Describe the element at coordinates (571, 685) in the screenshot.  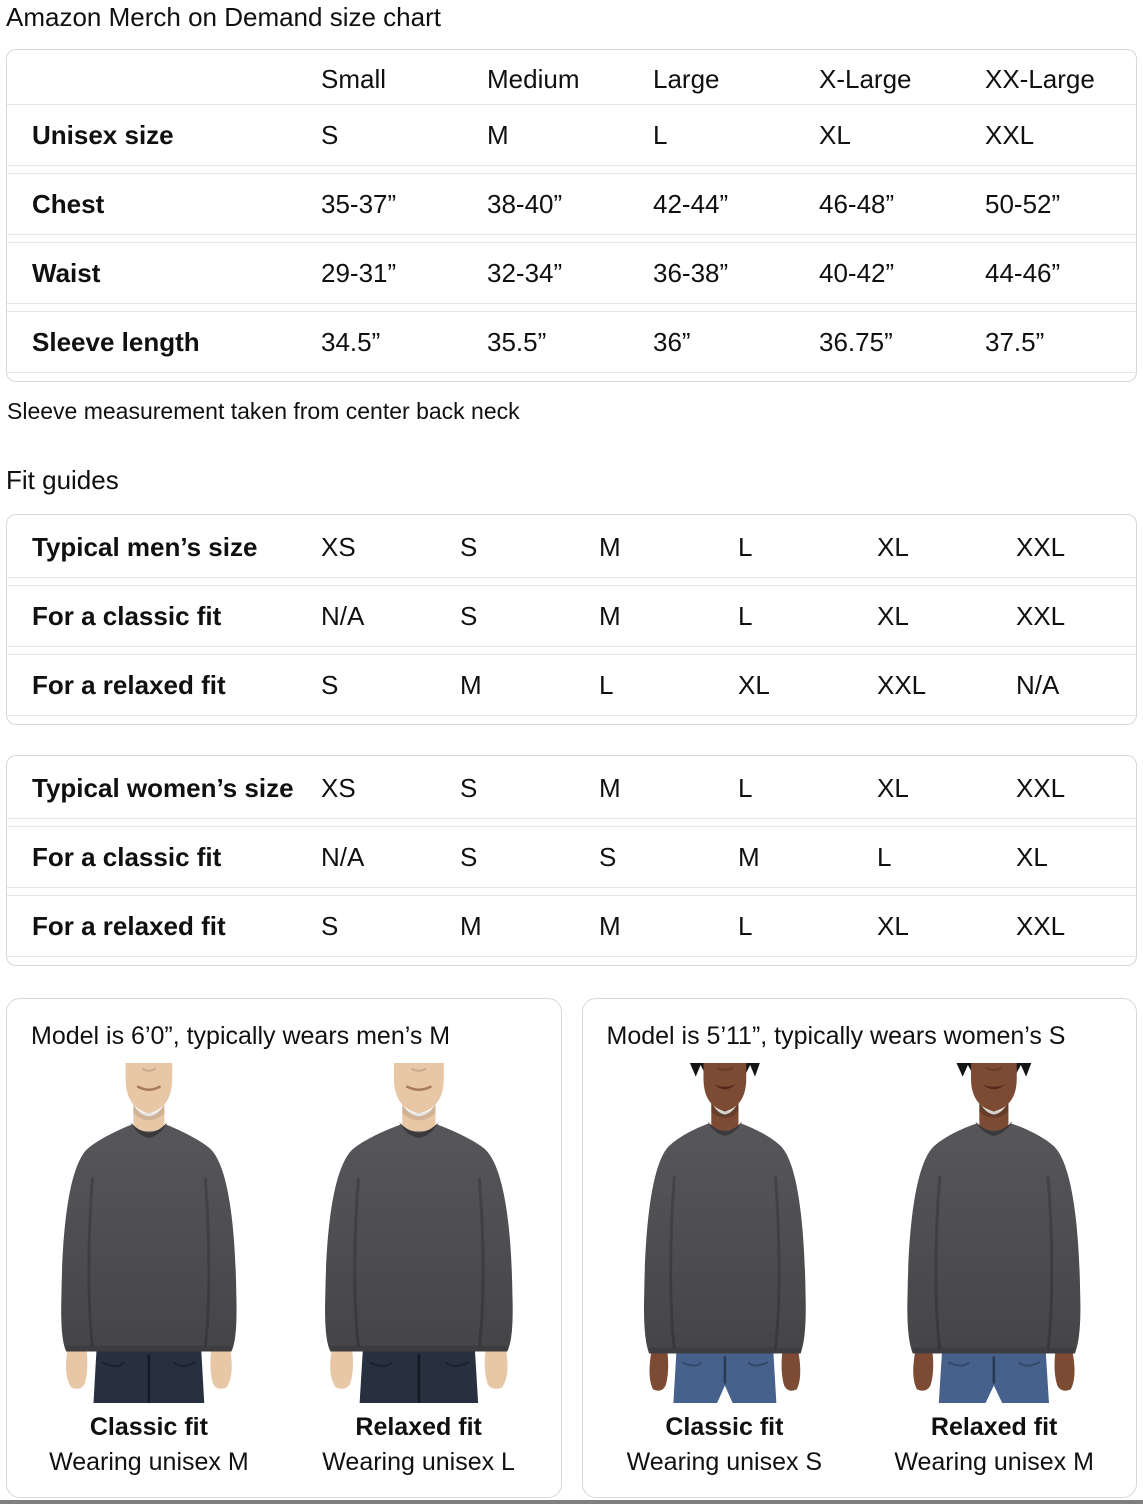
I see `fit-row-mens-relaxed: For a relaxed fit S M L XL XXL N/A` at that location.